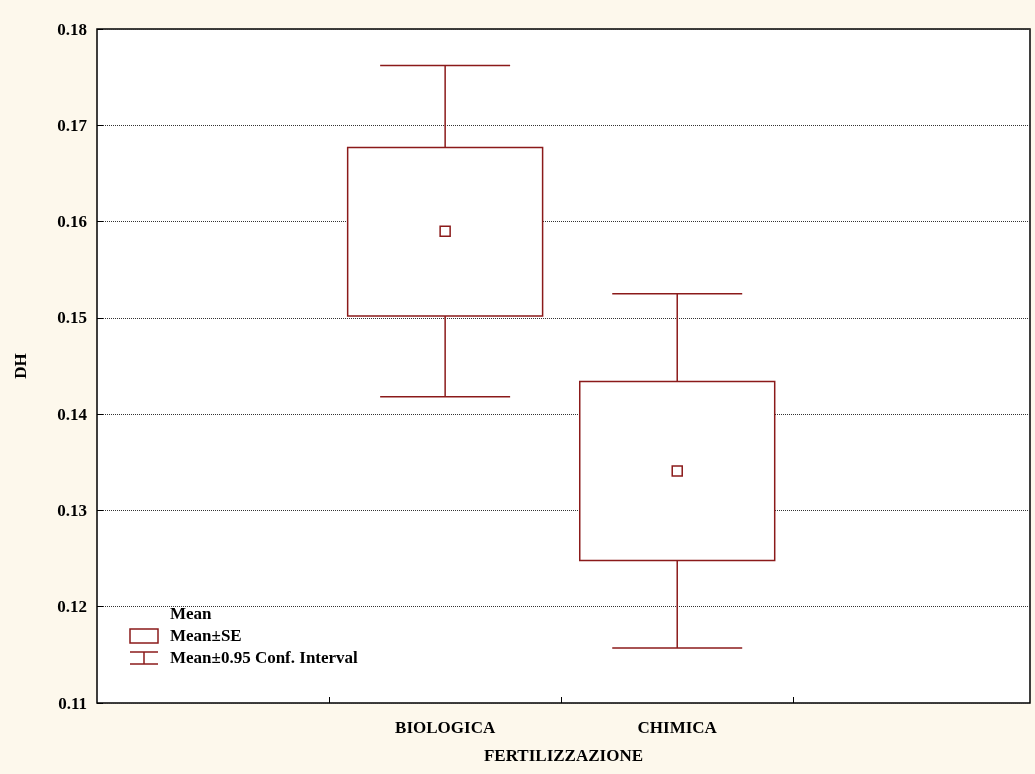 Image resolution: width=1035 pixels, height=774 pixels. I want to click on y-tick-label: 0.16, so click(72, 222).